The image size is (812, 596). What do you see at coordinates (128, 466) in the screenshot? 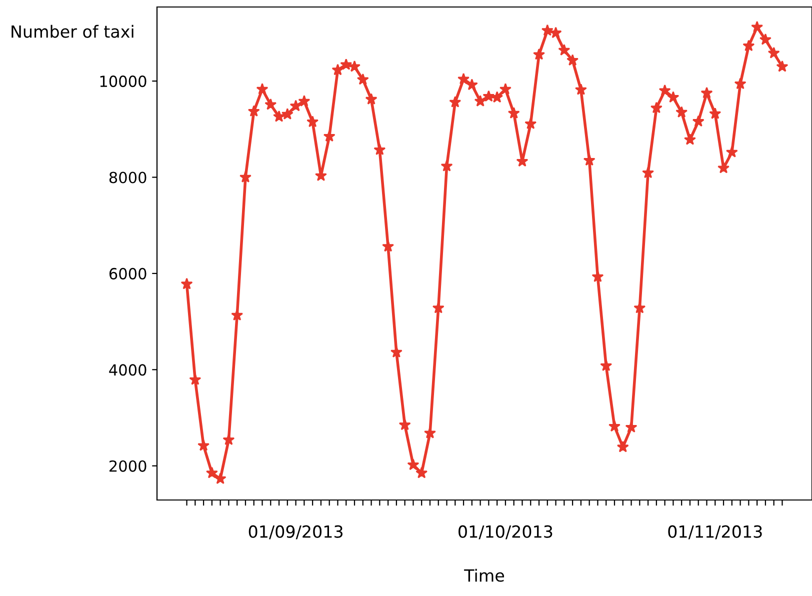
I see `y-tick-label: 2000` at bounding box center [128, 466].